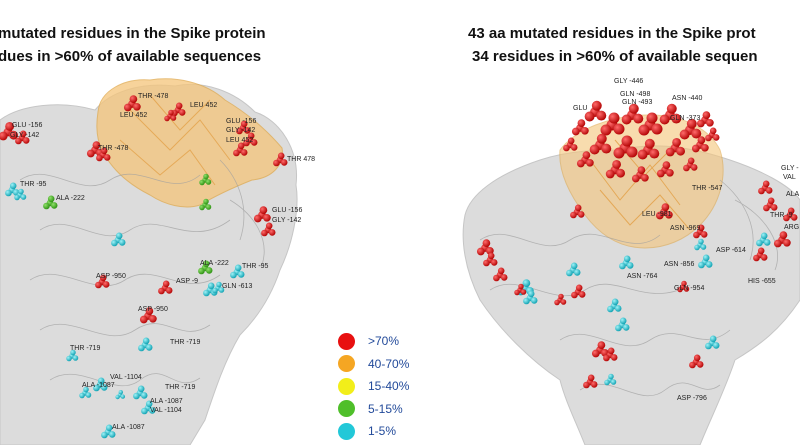 This screenshot has width=800, height=445. I want to click on residue-label: VAL -1104, so click(126, 377).